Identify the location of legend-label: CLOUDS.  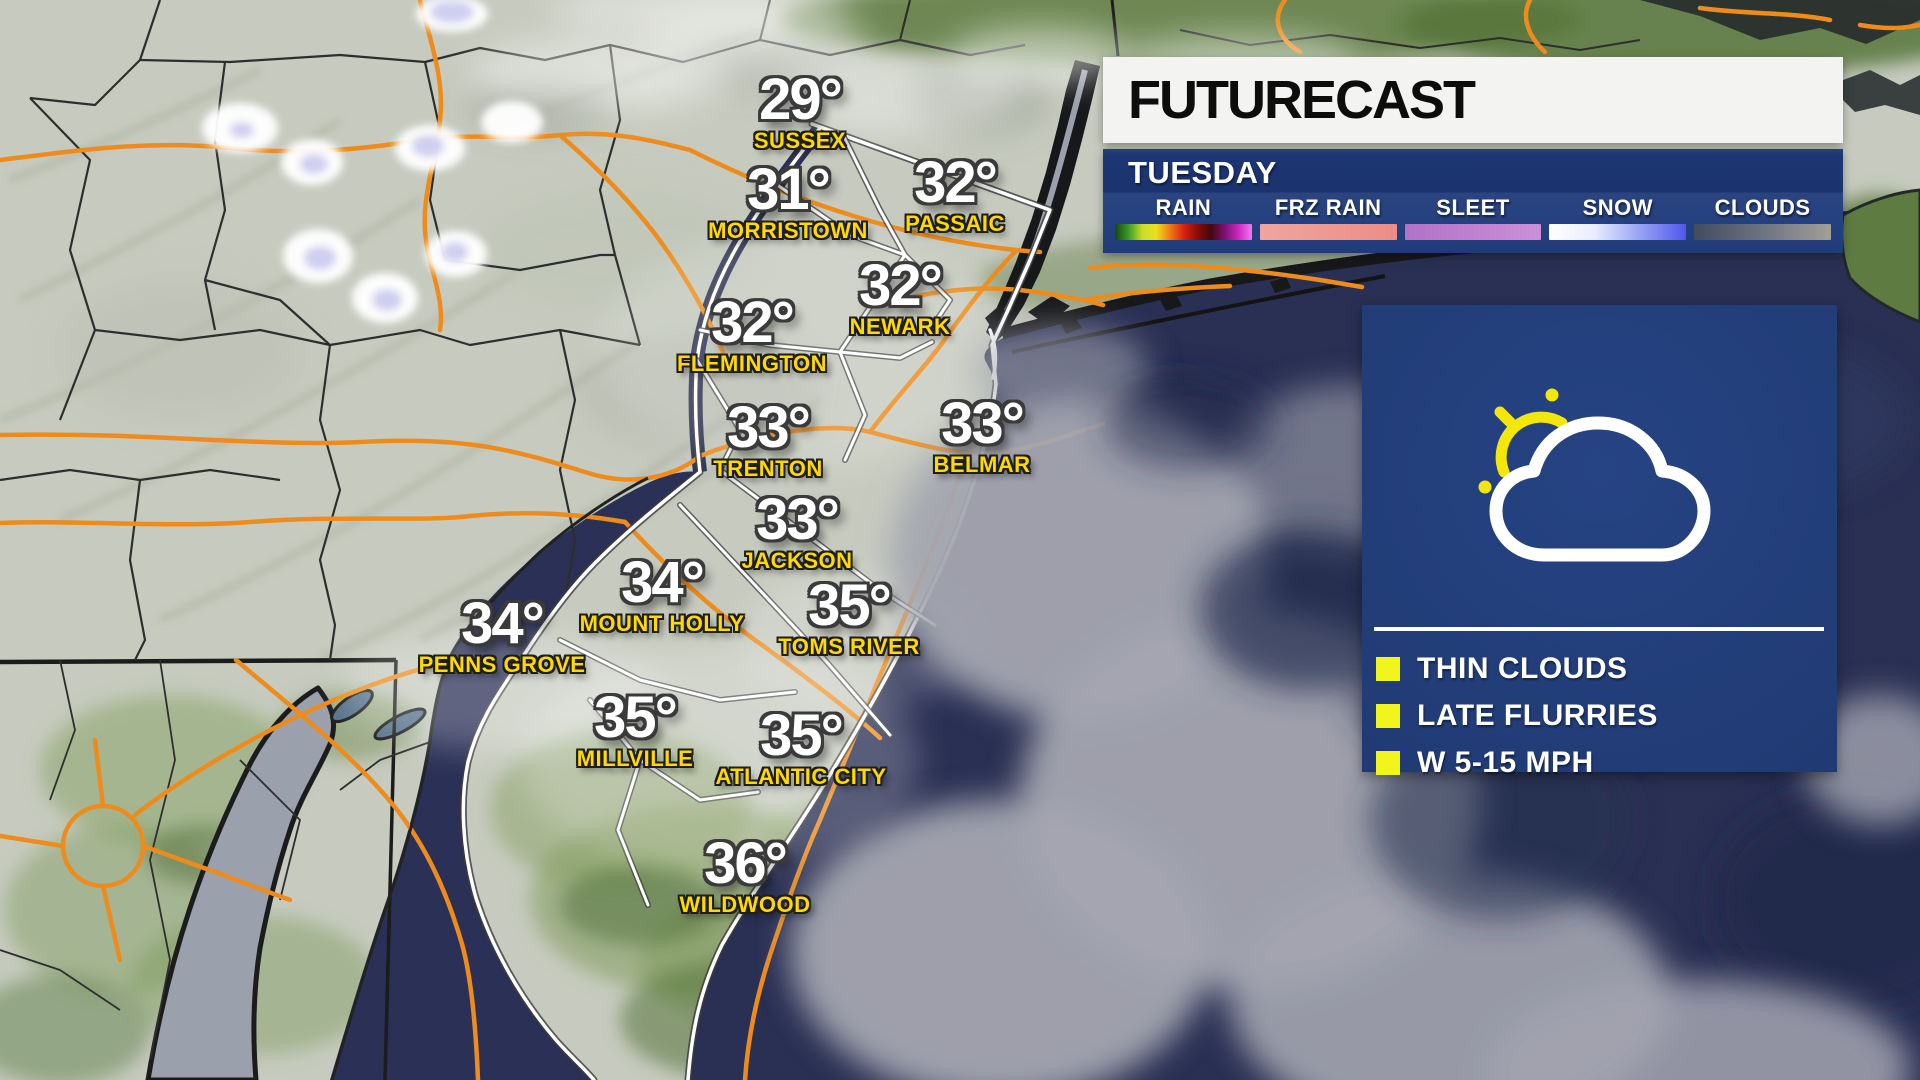
(1762, 207).